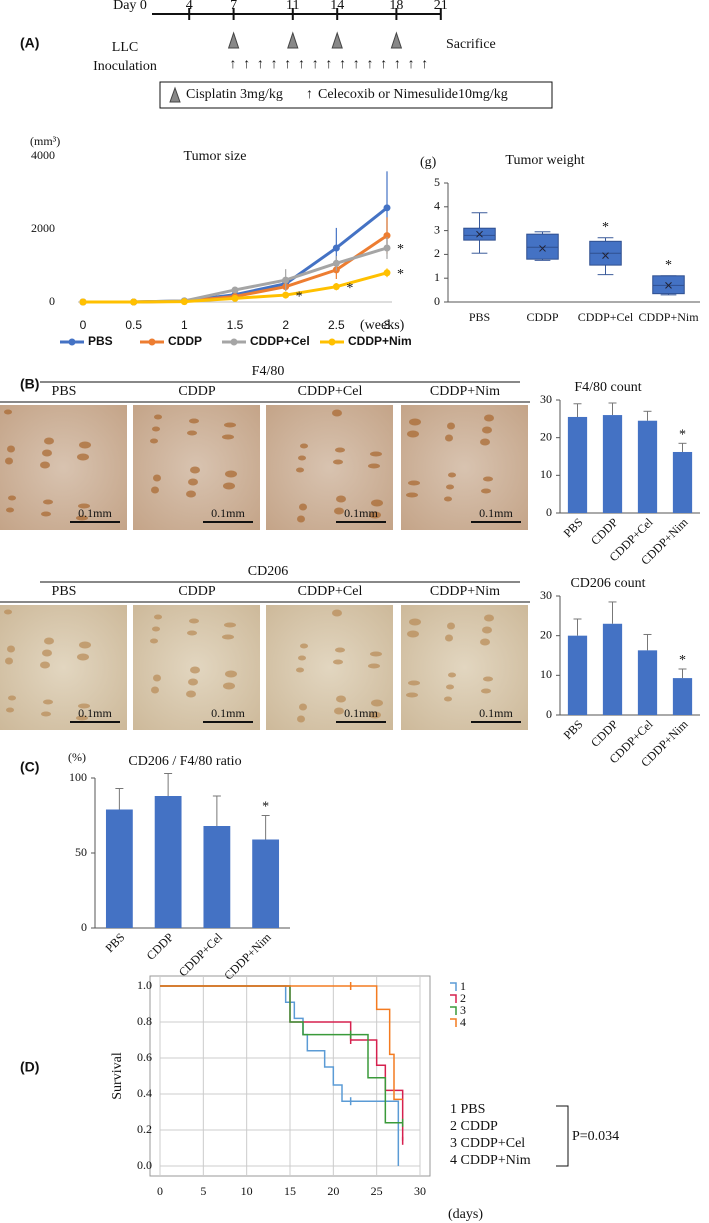 The image size is (709, 1223). What do you see at coordinates (235, 325) in the screenshot?
I see `x-tick-label: 1.5` at bounding box center [235, 325].